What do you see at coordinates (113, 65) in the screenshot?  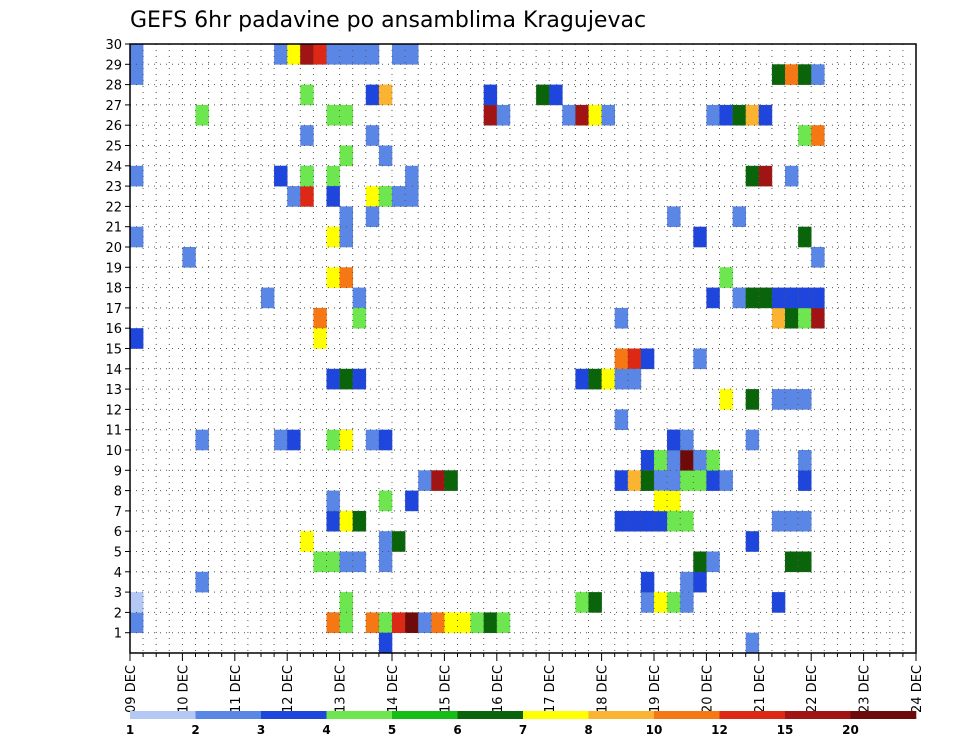 I see `y-tick-label: 29` at bounding box center [113, 65].